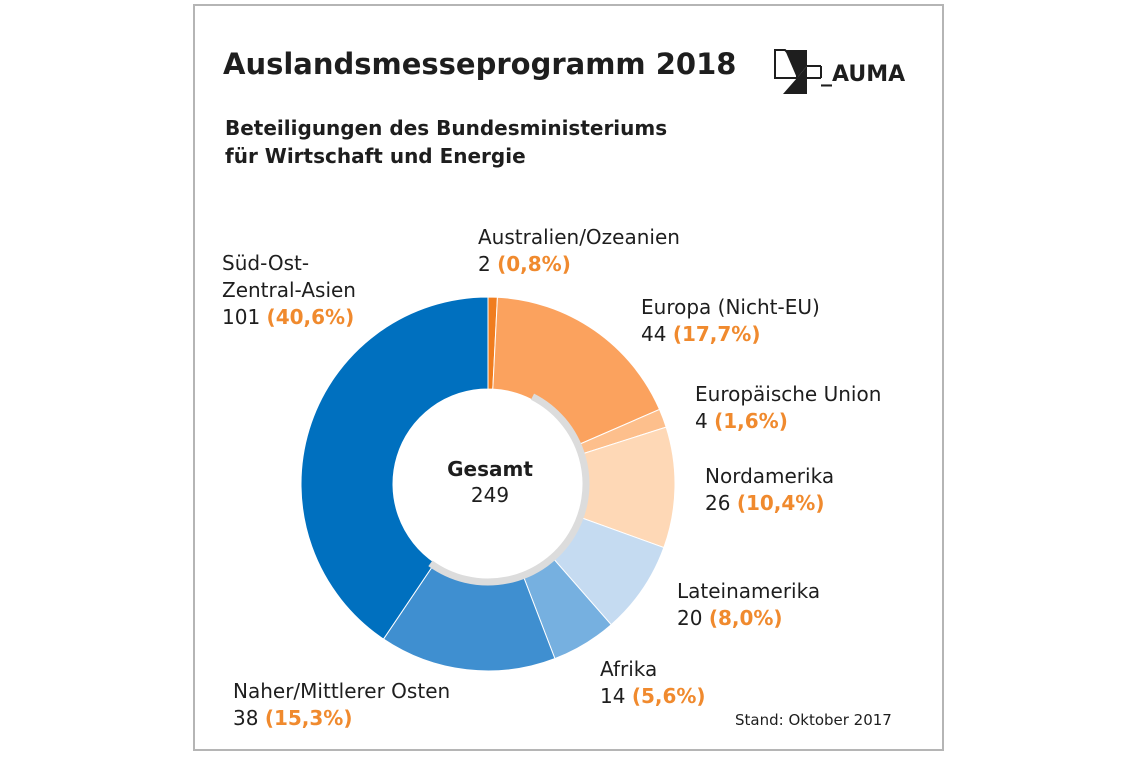  What do you see at coordinates (730, 307) in the screenshot?
I see `label-name: Europa (Nicht-EU)` at bounding box center [730, 307].